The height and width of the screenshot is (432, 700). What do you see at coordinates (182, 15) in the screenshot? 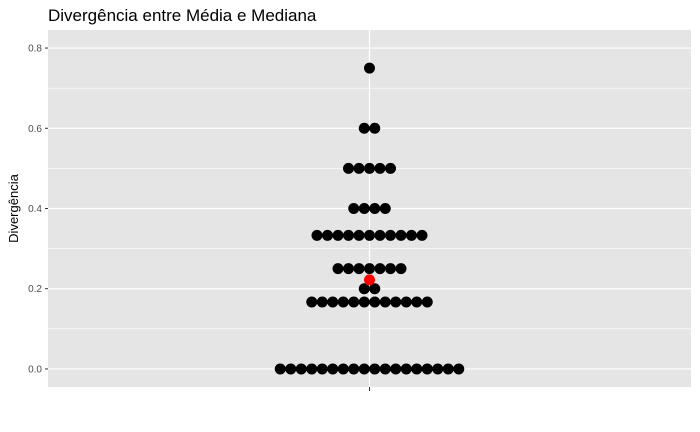
I see `chart-title: Divergência entre Média e Mediana` at bounding box center [182, 15].